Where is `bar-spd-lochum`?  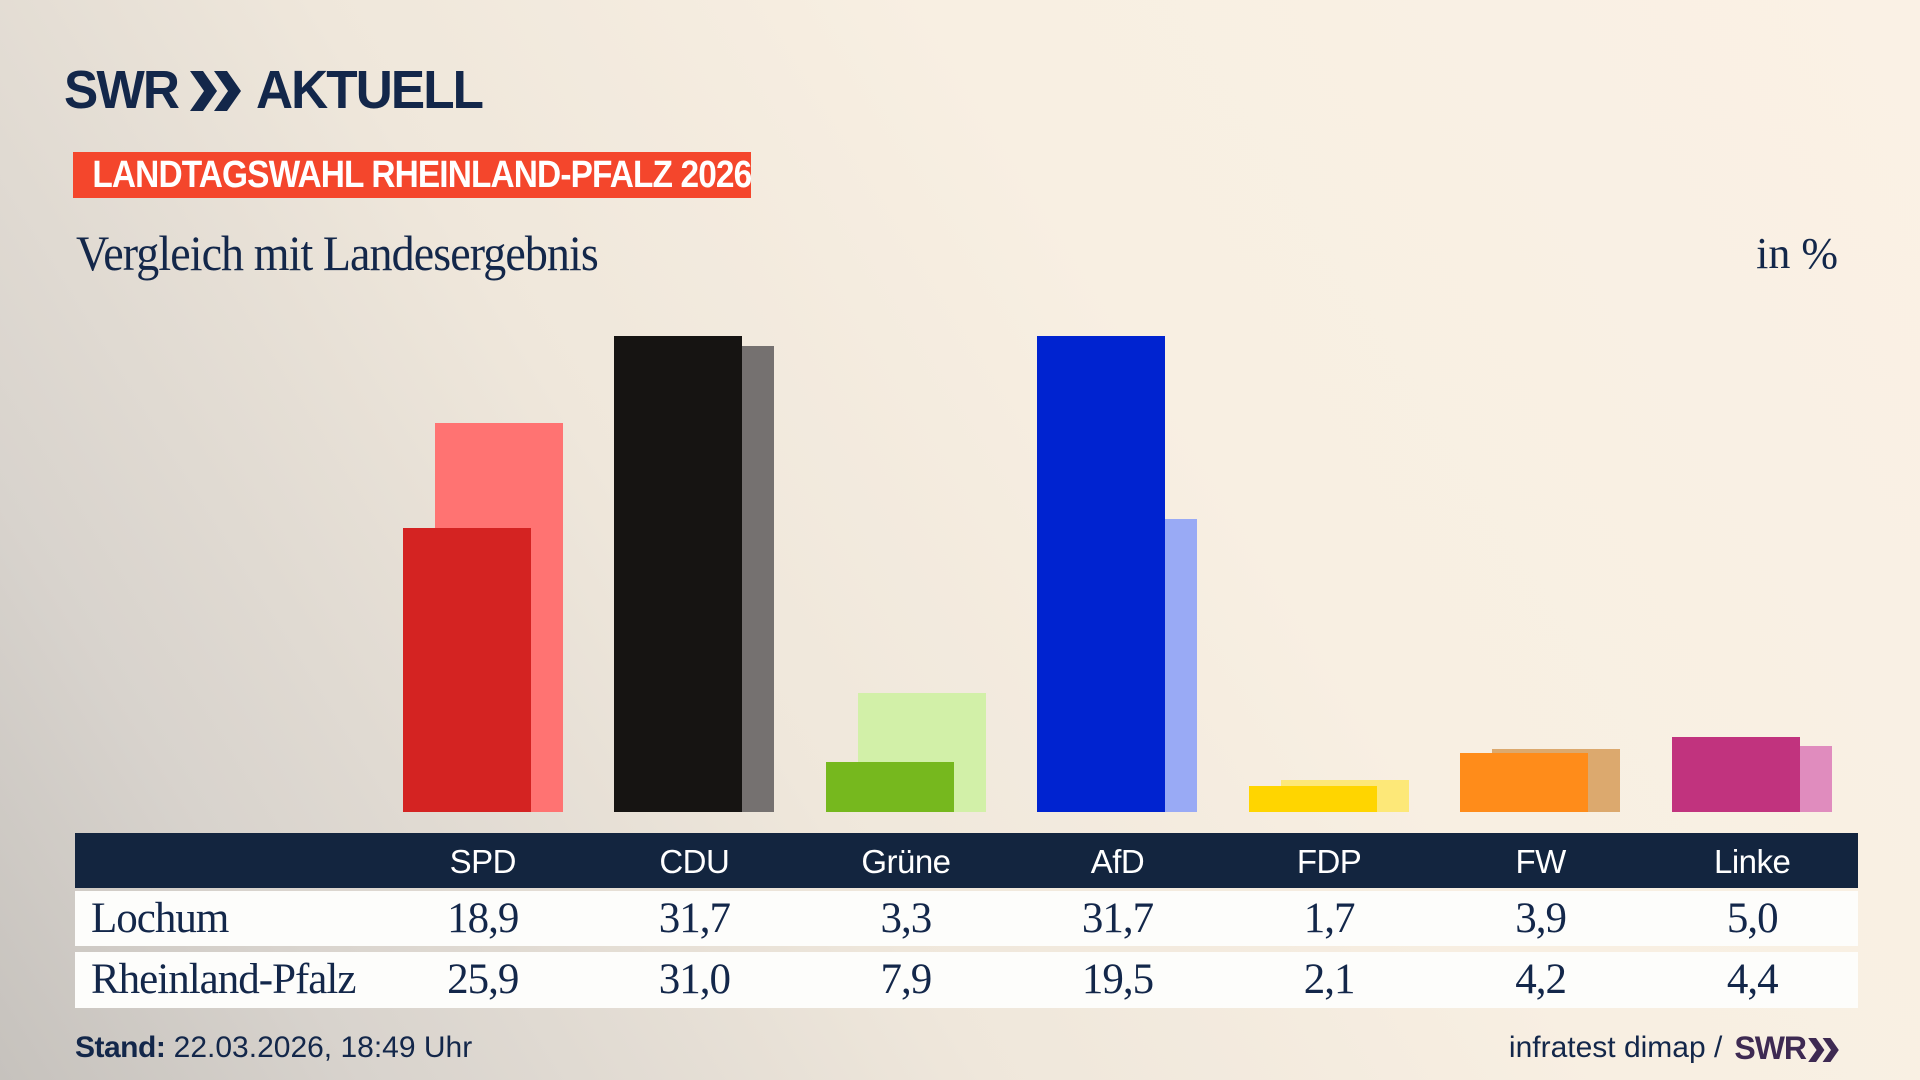
bar-spd-lochum is located at coordinates (466, 670).